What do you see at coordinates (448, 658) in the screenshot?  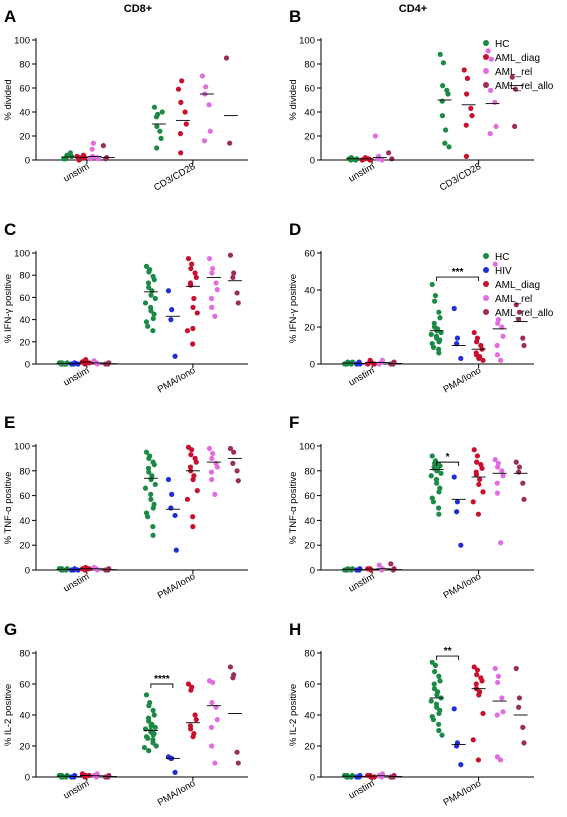 I see `significance-bracket` at bounding box center [448, 658].